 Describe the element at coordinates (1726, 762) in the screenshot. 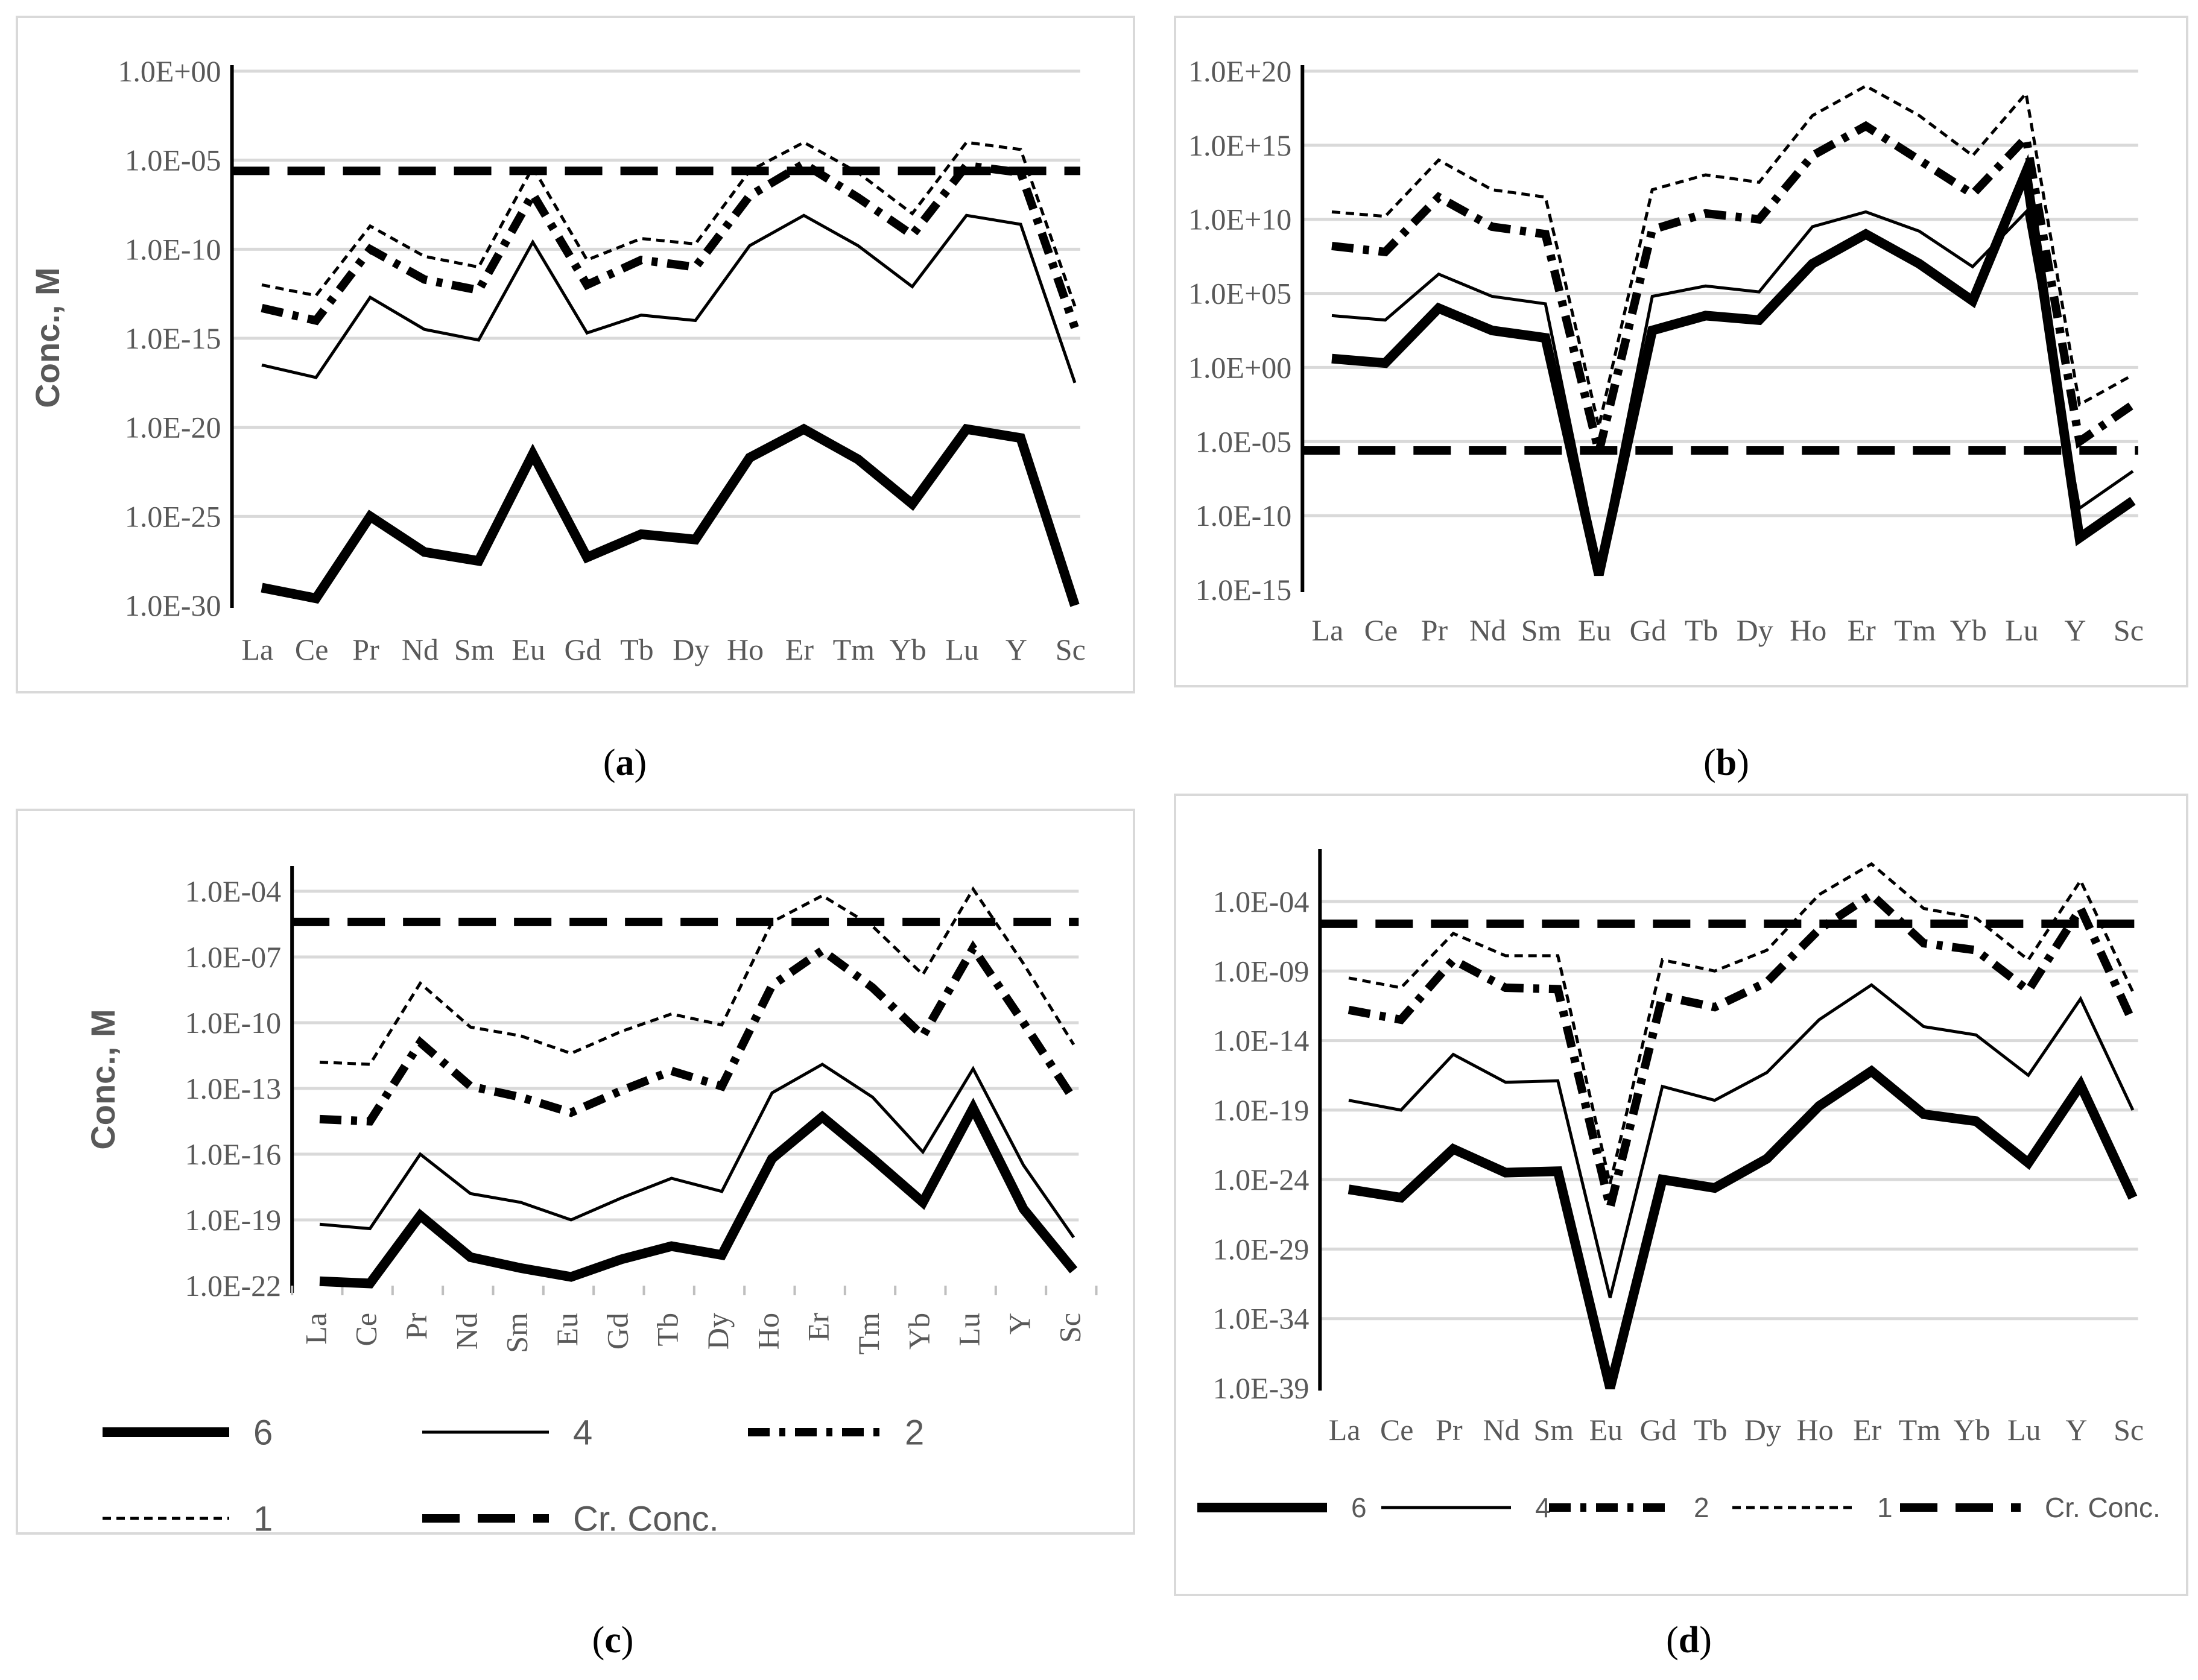

I see `caption-b-letter: b` at that location.